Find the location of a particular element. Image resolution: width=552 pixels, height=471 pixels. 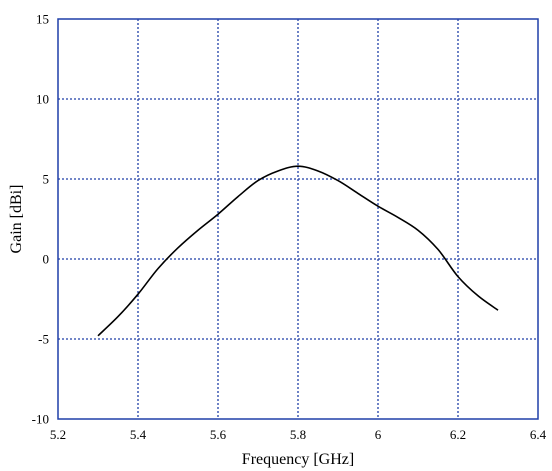

y-tick-label: 10 is located at coordinates (42, 99).